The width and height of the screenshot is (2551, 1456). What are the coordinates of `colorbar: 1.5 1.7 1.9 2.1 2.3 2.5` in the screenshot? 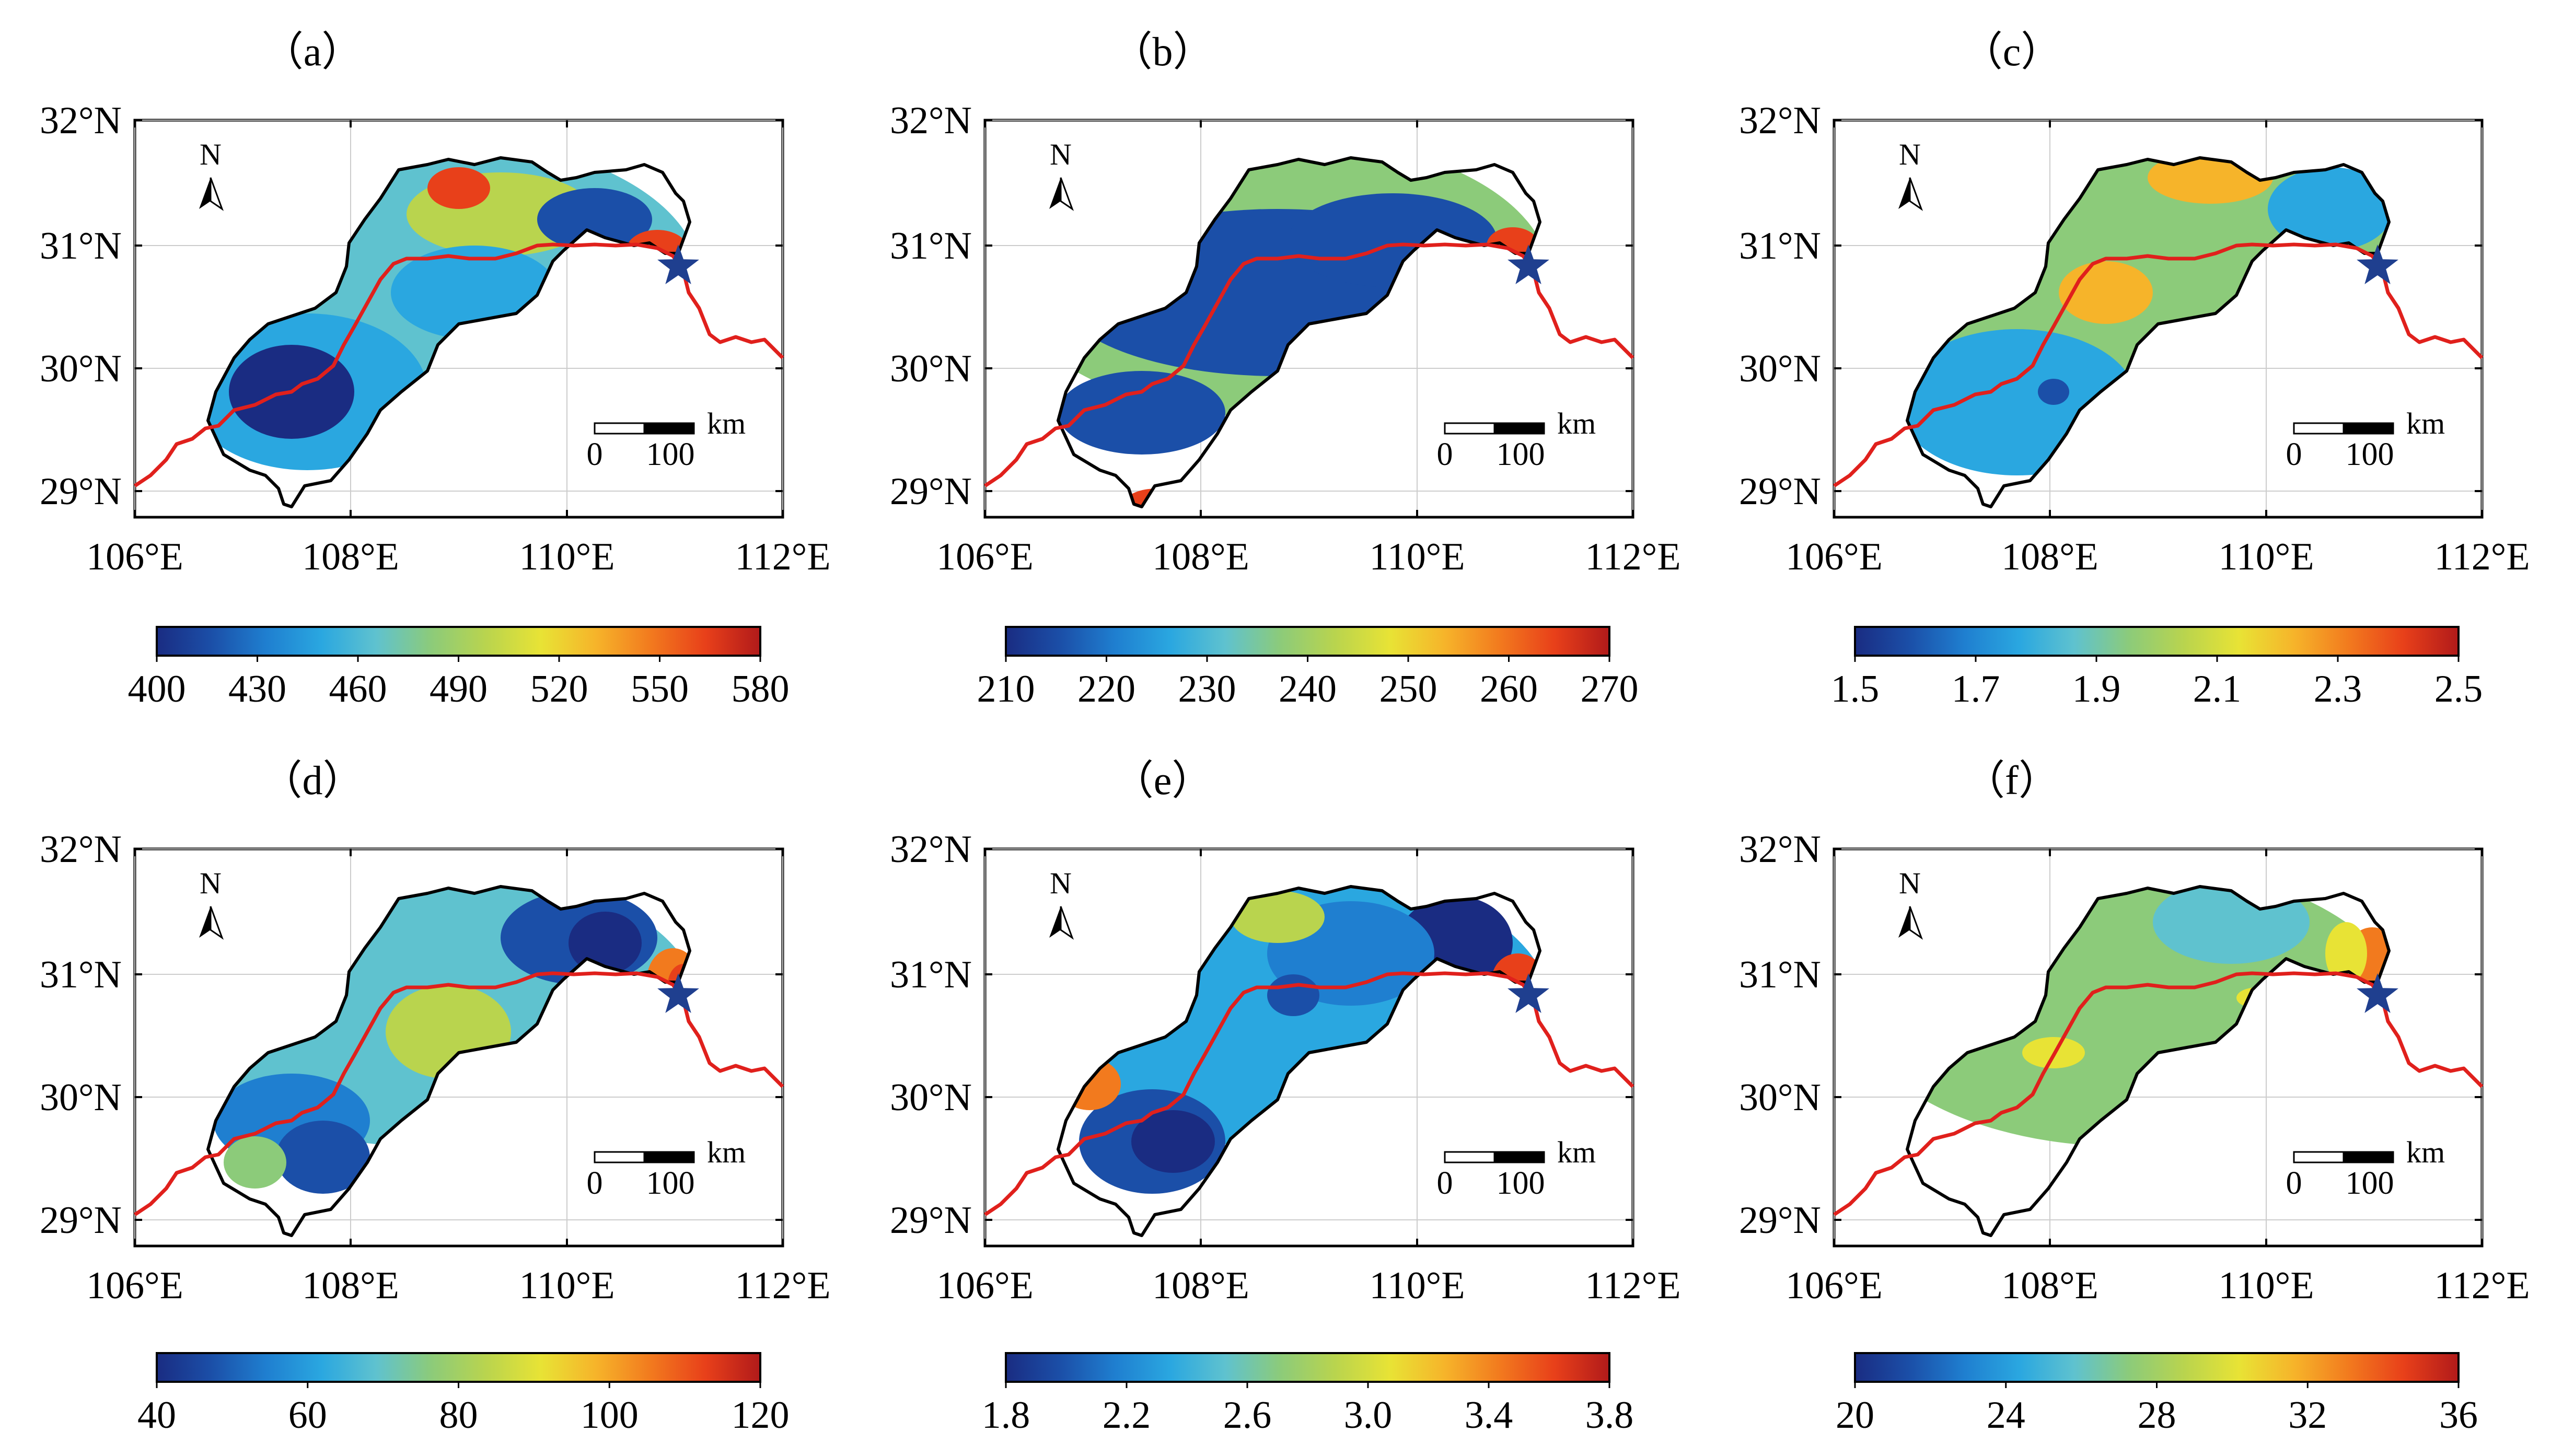 It's located at (2157, 668).